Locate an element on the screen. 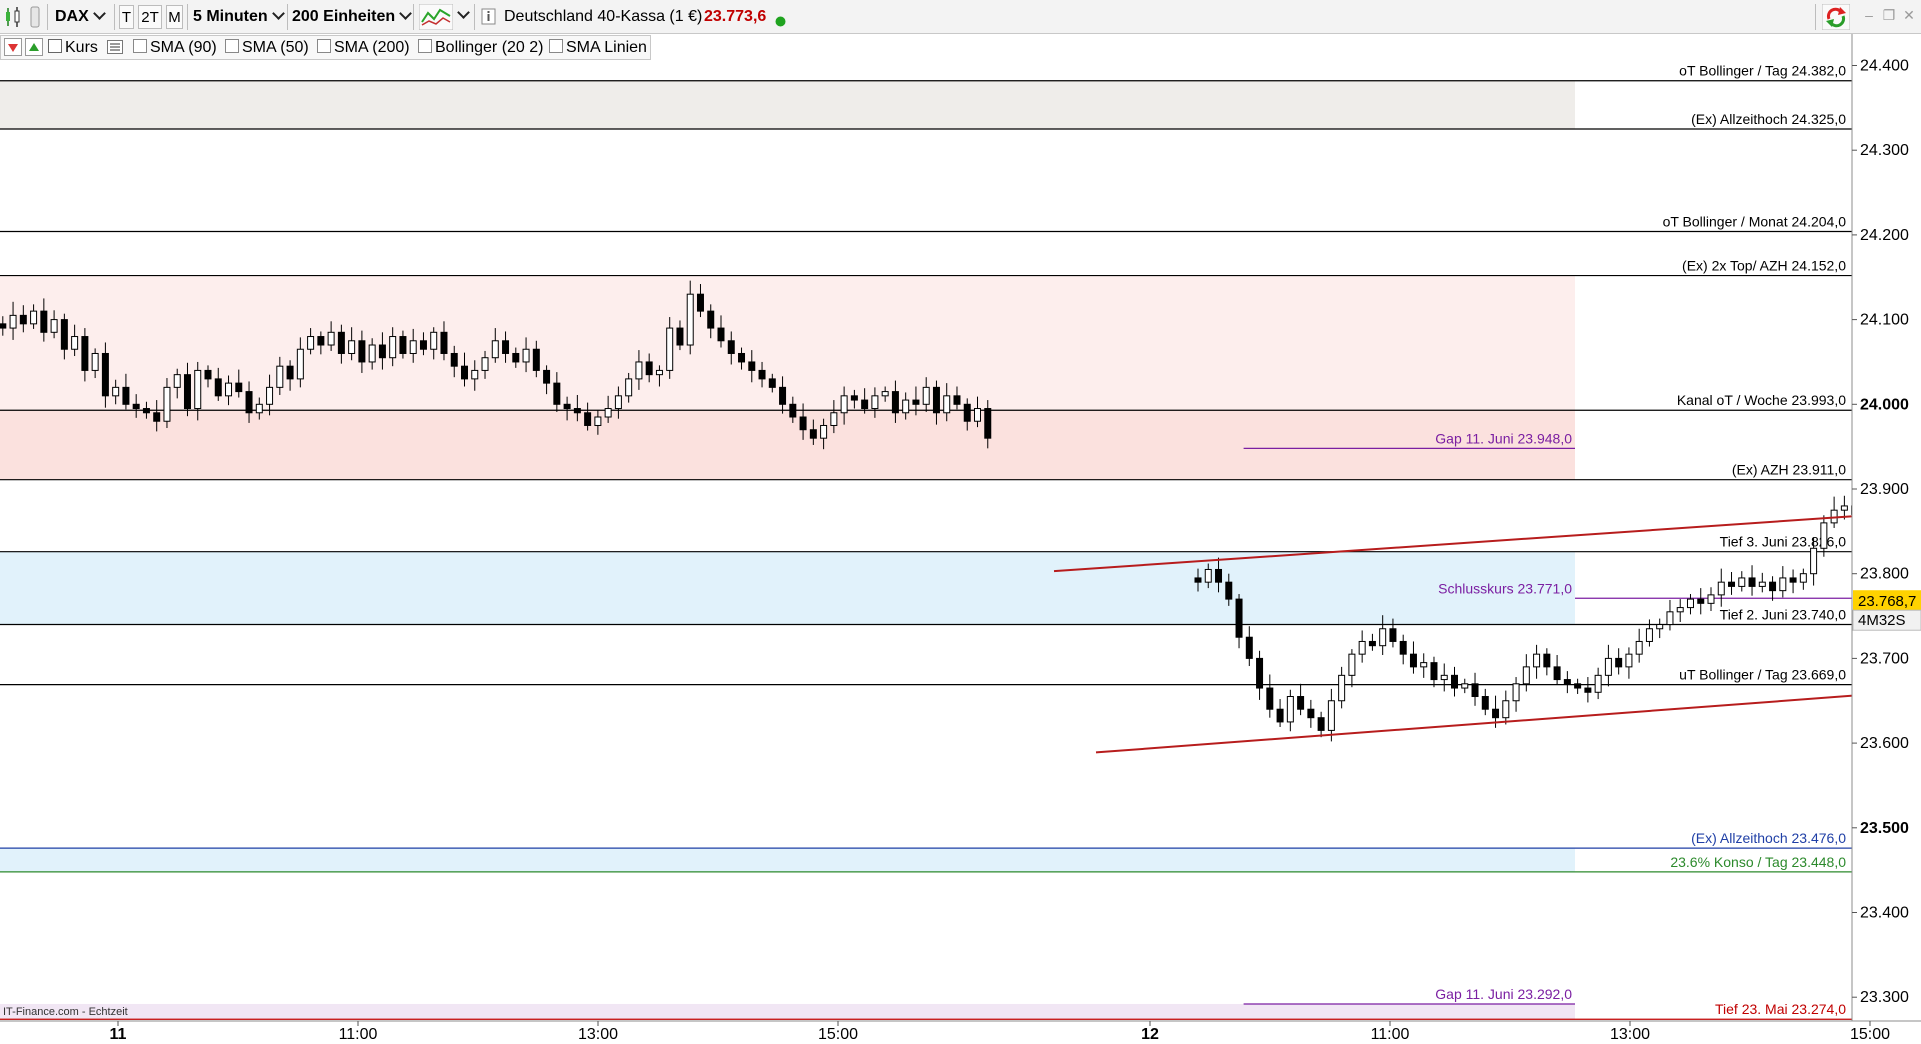 The image size is (1921, 1044). refresh-icon is located at coordinates (1836, 17).